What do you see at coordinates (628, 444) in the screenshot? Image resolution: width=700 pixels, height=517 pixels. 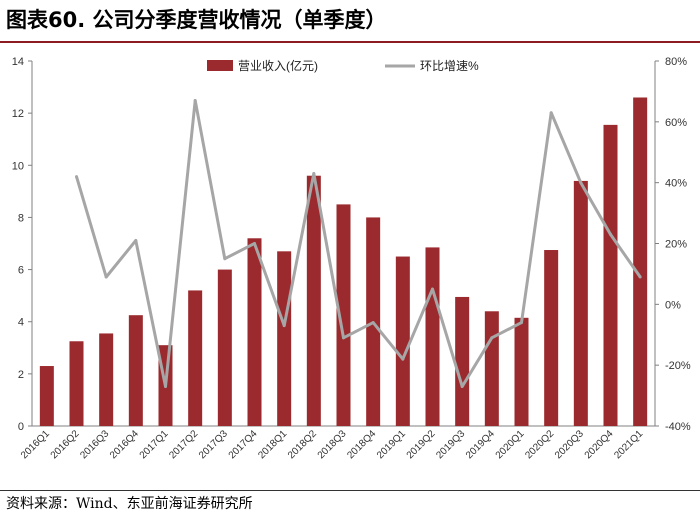 I see `x-tick-label: 2021Q1` at bounding box center [628, 444].